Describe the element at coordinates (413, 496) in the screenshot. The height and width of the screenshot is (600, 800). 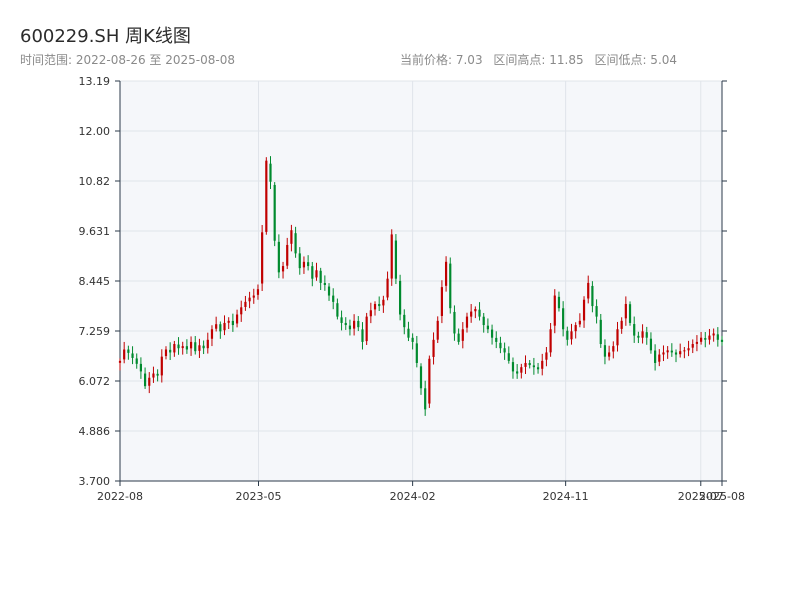
I see `x-tick-label: 2024-02` at that location.